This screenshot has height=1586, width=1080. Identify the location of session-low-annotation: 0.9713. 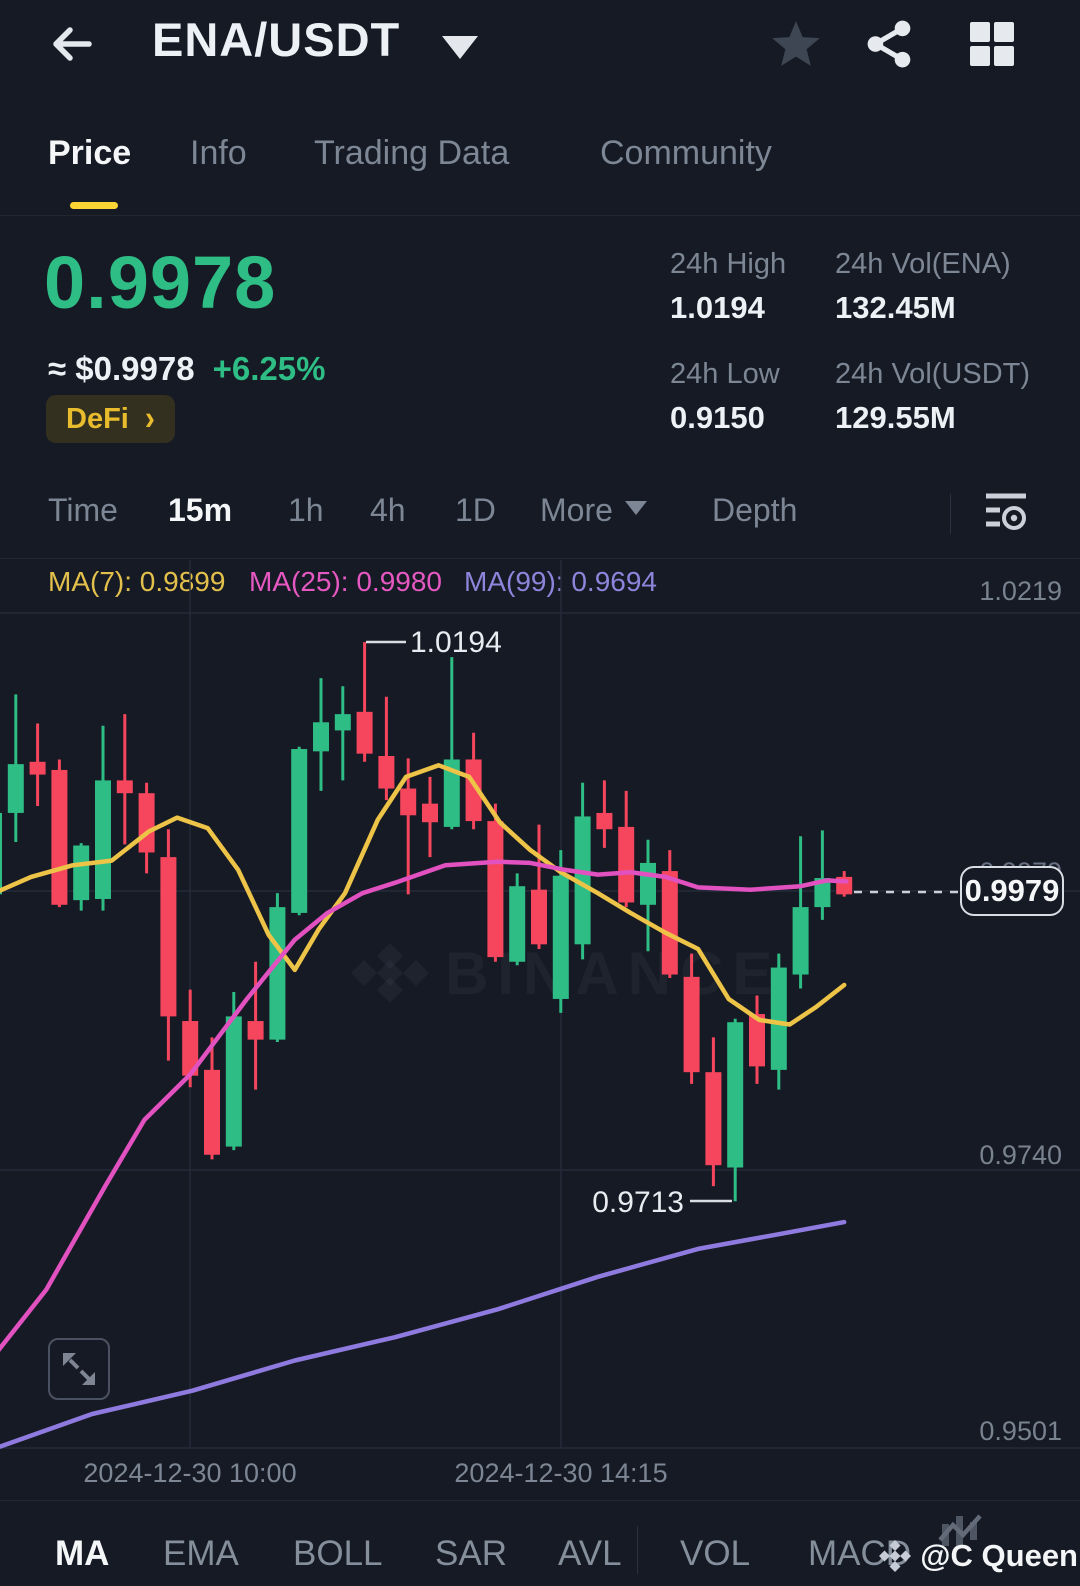
(638, 1202).